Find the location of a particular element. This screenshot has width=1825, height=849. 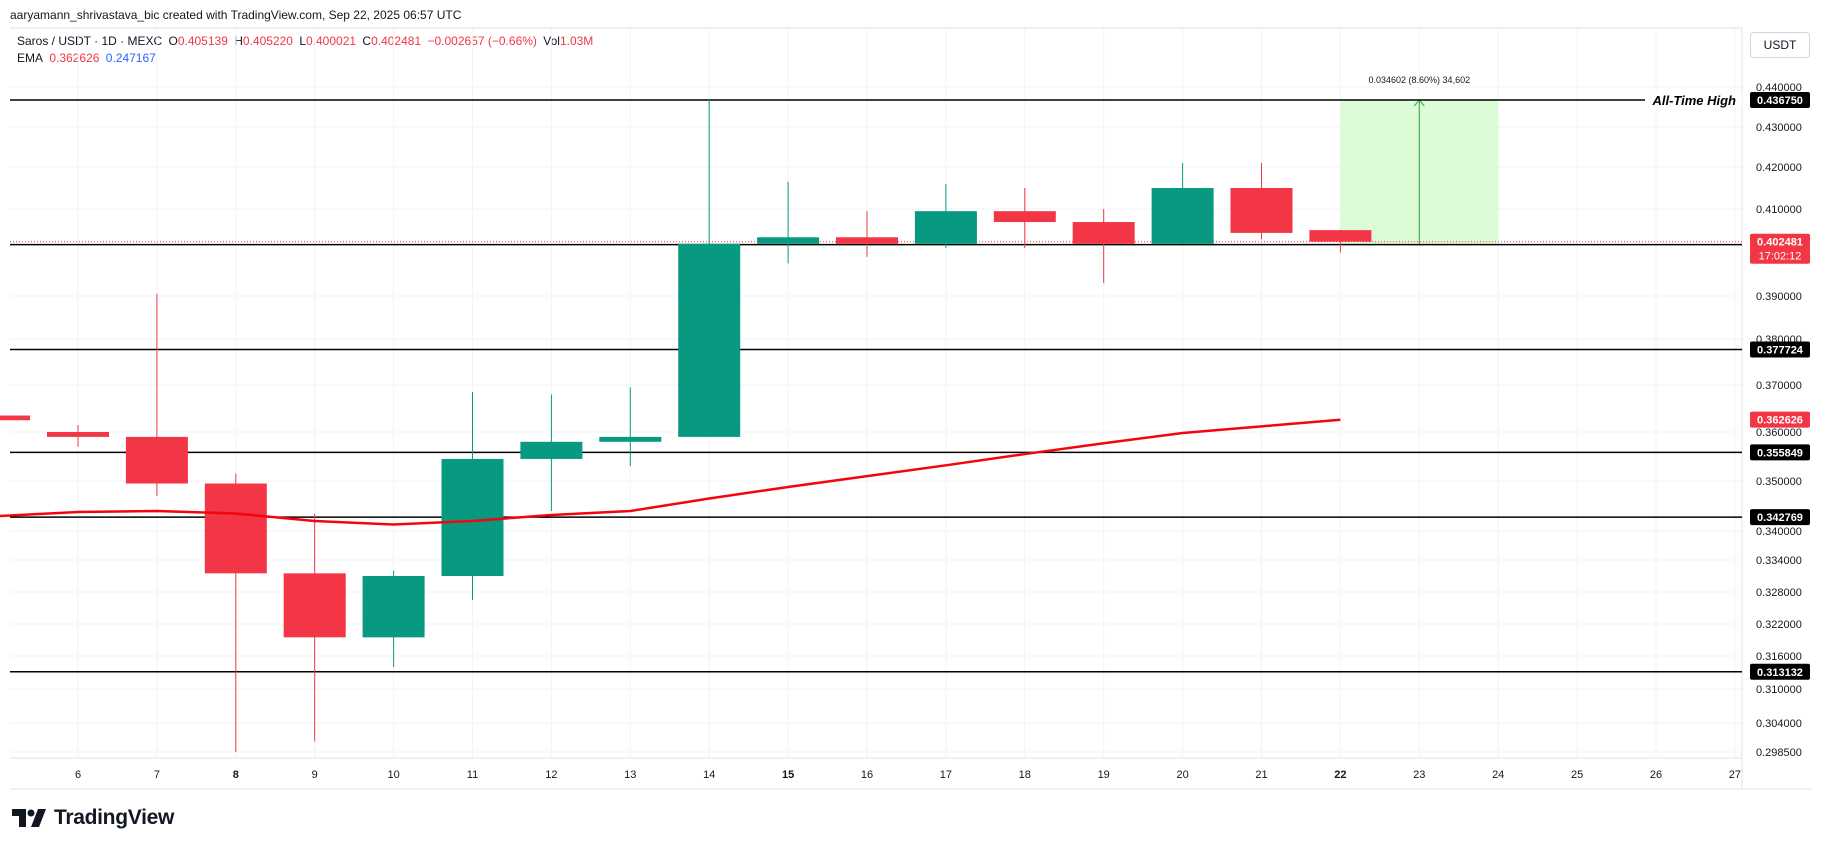

time-axis-tick: 12 is located at coordinates (551, 775).